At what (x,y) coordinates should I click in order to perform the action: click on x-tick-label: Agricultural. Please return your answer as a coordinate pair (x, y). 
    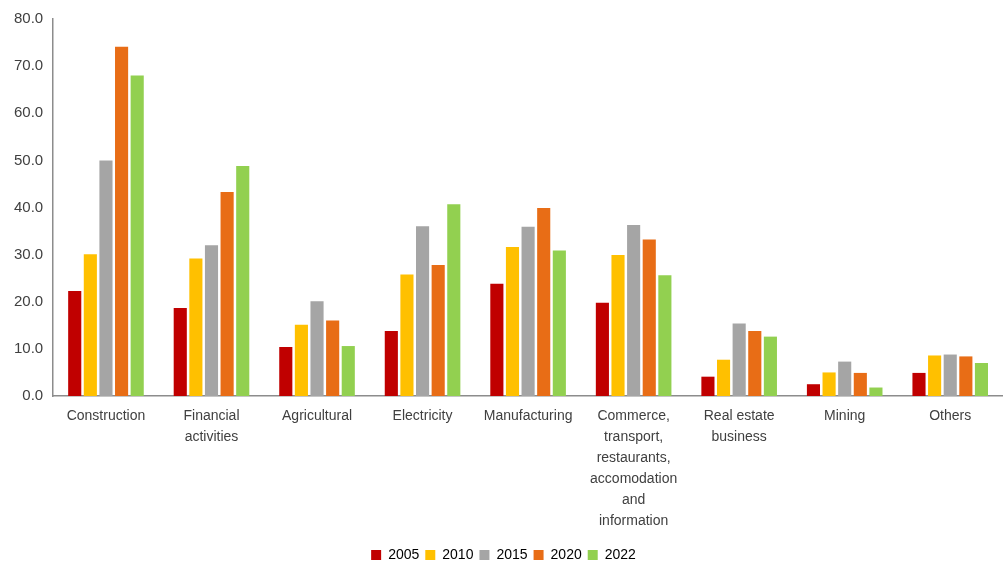
    Looking at the image, I should click on (317, 415).